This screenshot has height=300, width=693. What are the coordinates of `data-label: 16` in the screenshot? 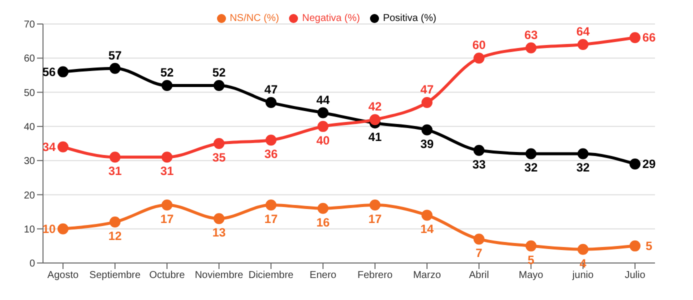 It's located at (323, 222).